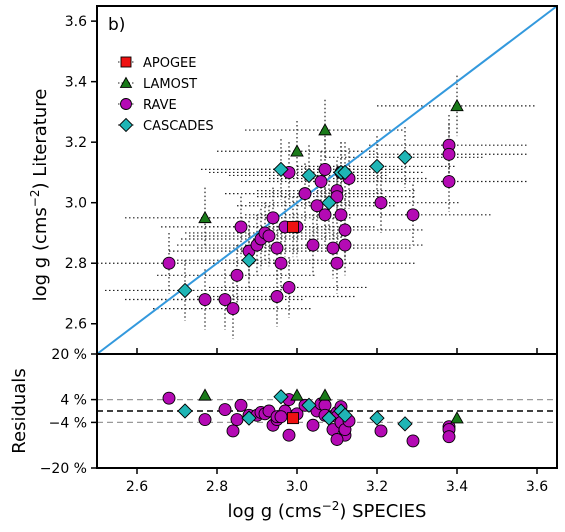  Describe the element at coordinates (73, 401) in the screenshot. I see `y-tick-label-bottom: 4 %` at that location.